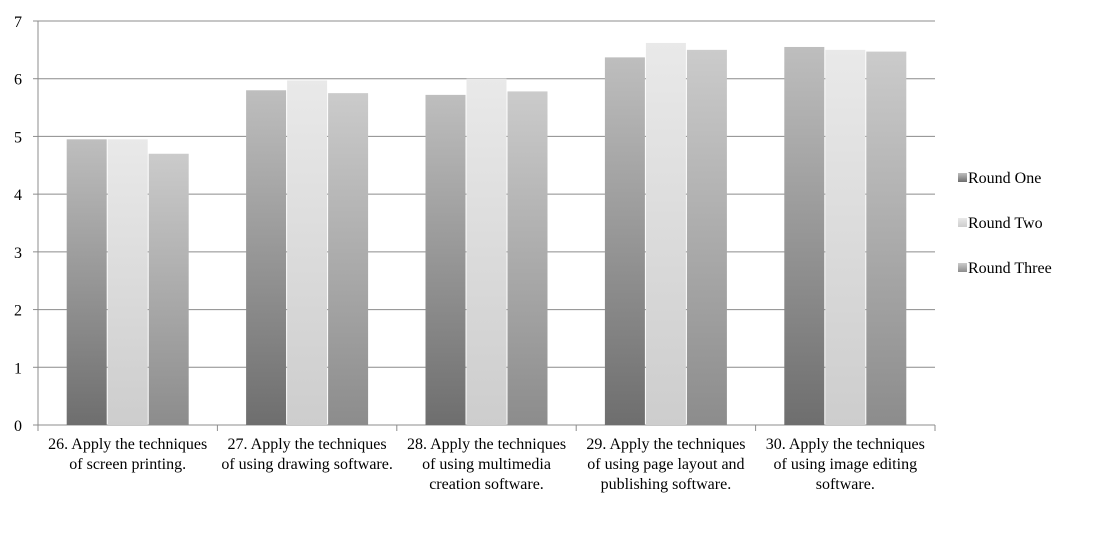 This screenshot has height=538, width=1109. Describe the element at coordinates (18, 137) in the screenshot. I see `y-tick-label: 5` at that location.